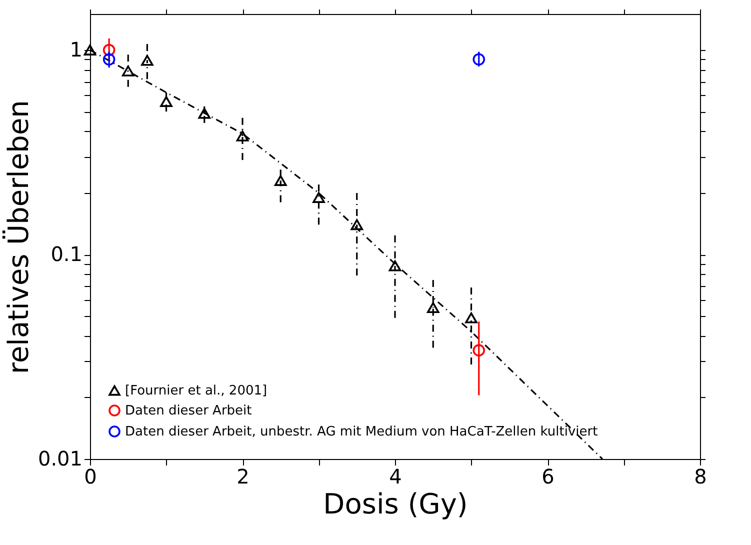 Image resolution: width=751 pixels, height=545 pixels. I want to click on legend-label: [Fournier et al., 2001], so click(196, 391).